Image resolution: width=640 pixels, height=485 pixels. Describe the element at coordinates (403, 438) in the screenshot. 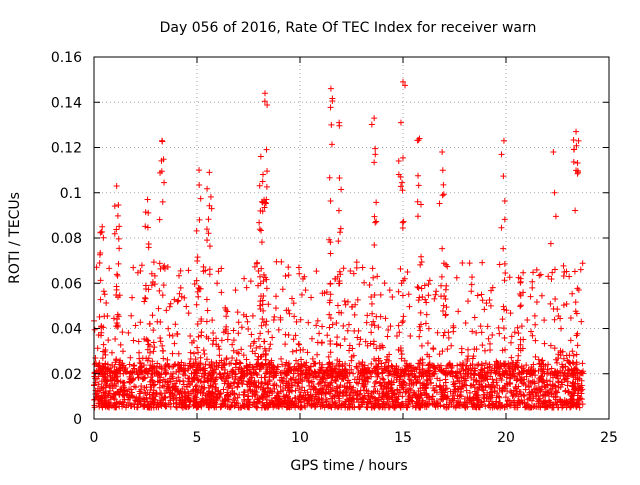

I see `x-tick-label: 15` at that location.